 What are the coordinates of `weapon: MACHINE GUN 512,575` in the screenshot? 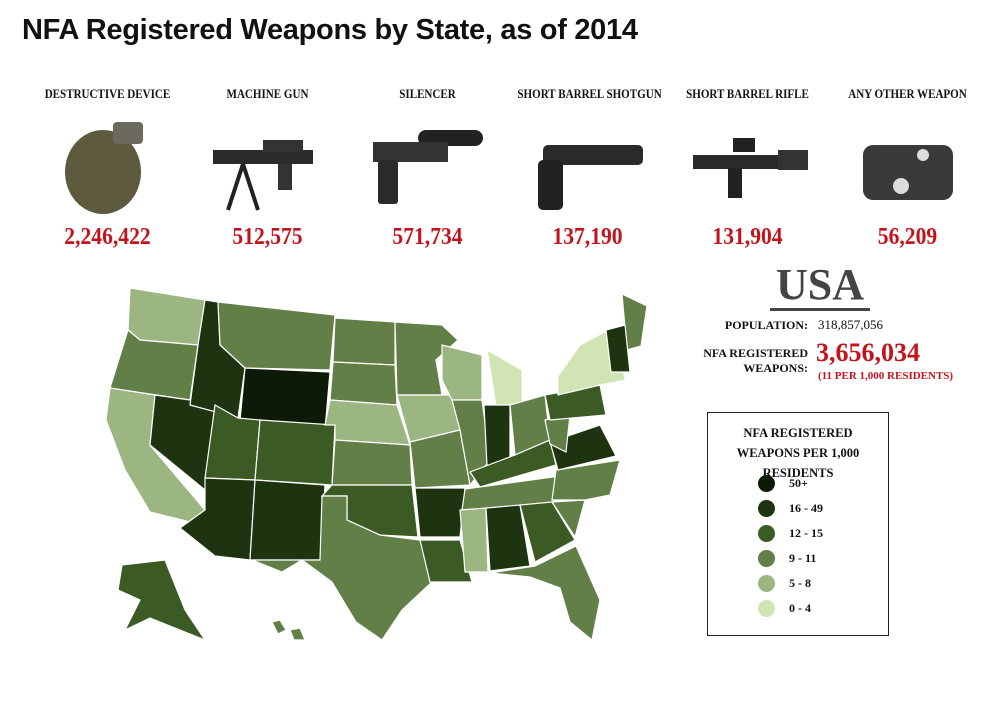 It's located at (267, 168).